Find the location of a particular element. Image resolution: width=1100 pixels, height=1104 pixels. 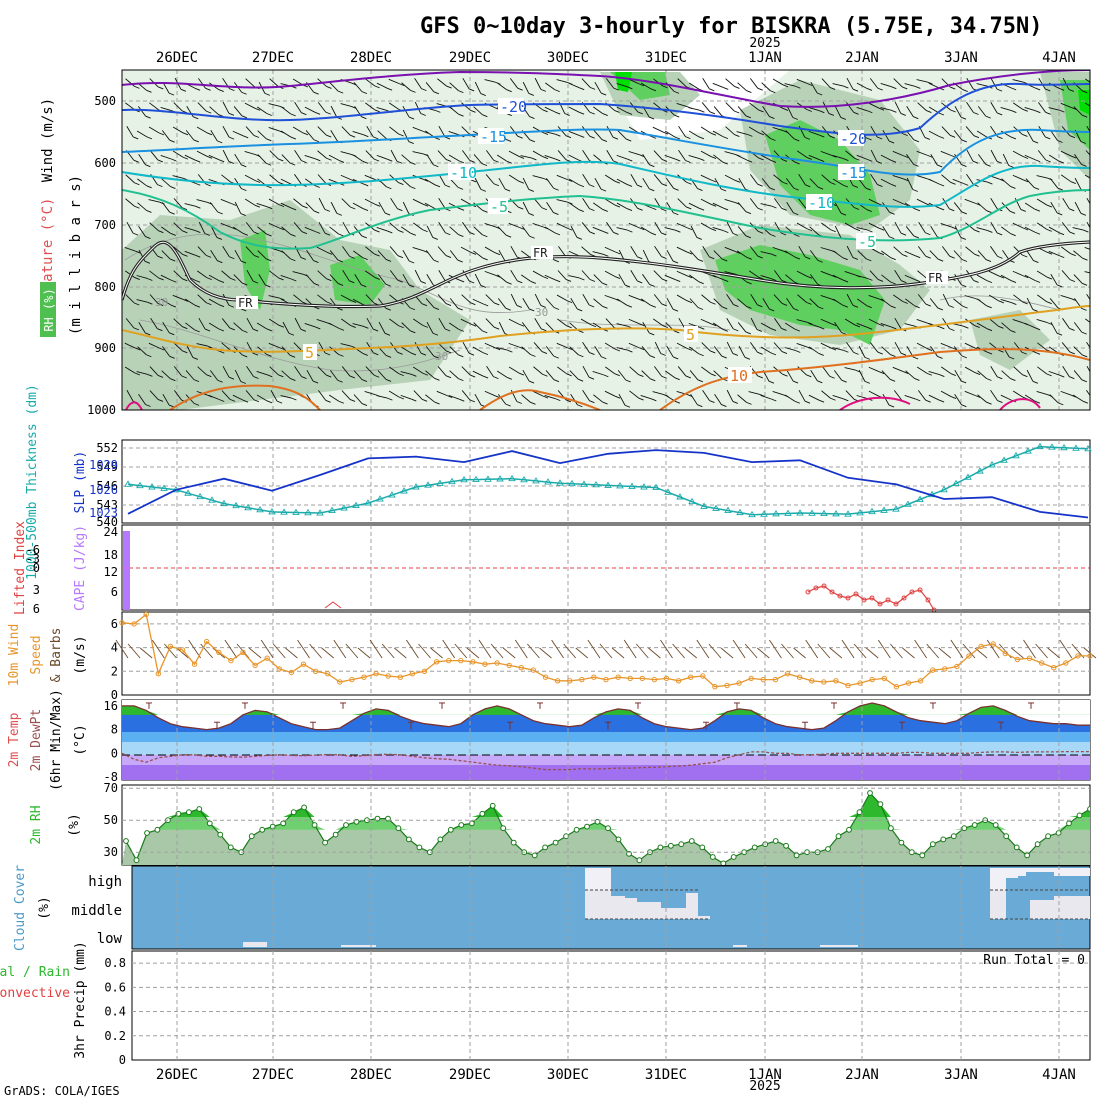

windv-tick-1: 4 is located at coordinates (114, 648).